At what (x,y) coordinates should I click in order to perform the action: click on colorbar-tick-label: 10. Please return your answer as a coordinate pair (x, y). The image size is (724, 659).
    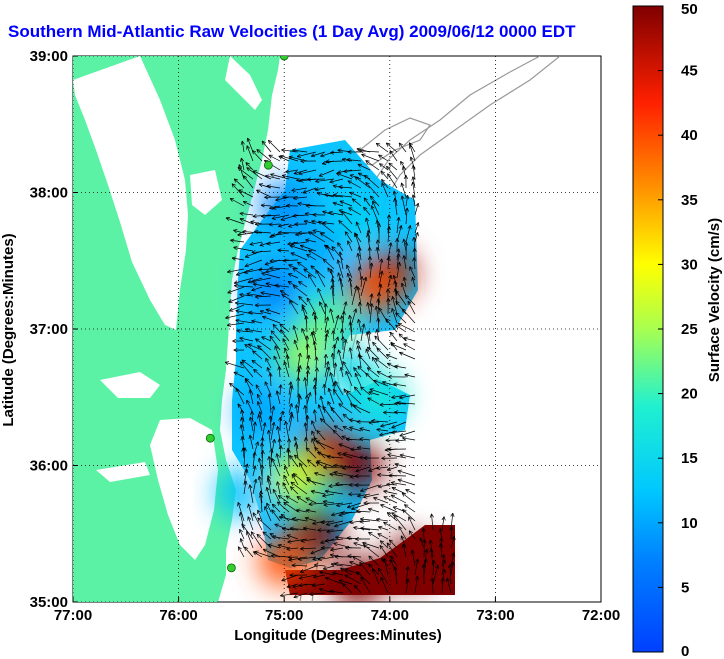
    Looking at the image, I should click on (689, 523).